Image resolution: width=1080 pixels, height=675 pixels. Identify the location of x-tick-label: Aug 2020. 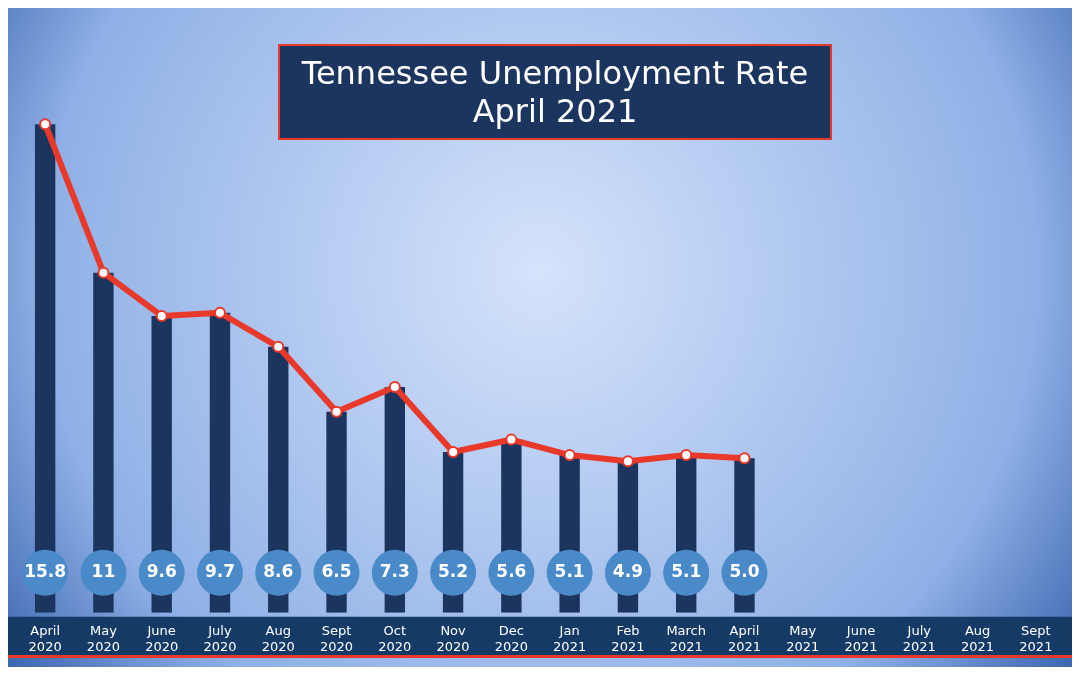
(278, 638).